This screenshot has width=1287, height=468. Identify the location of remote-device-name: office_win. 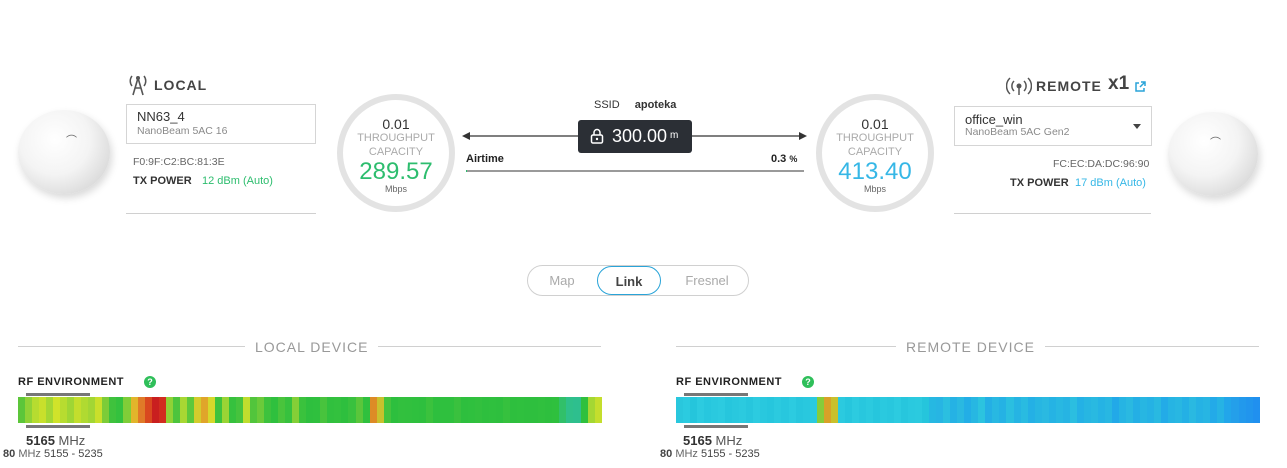
(994, 119).